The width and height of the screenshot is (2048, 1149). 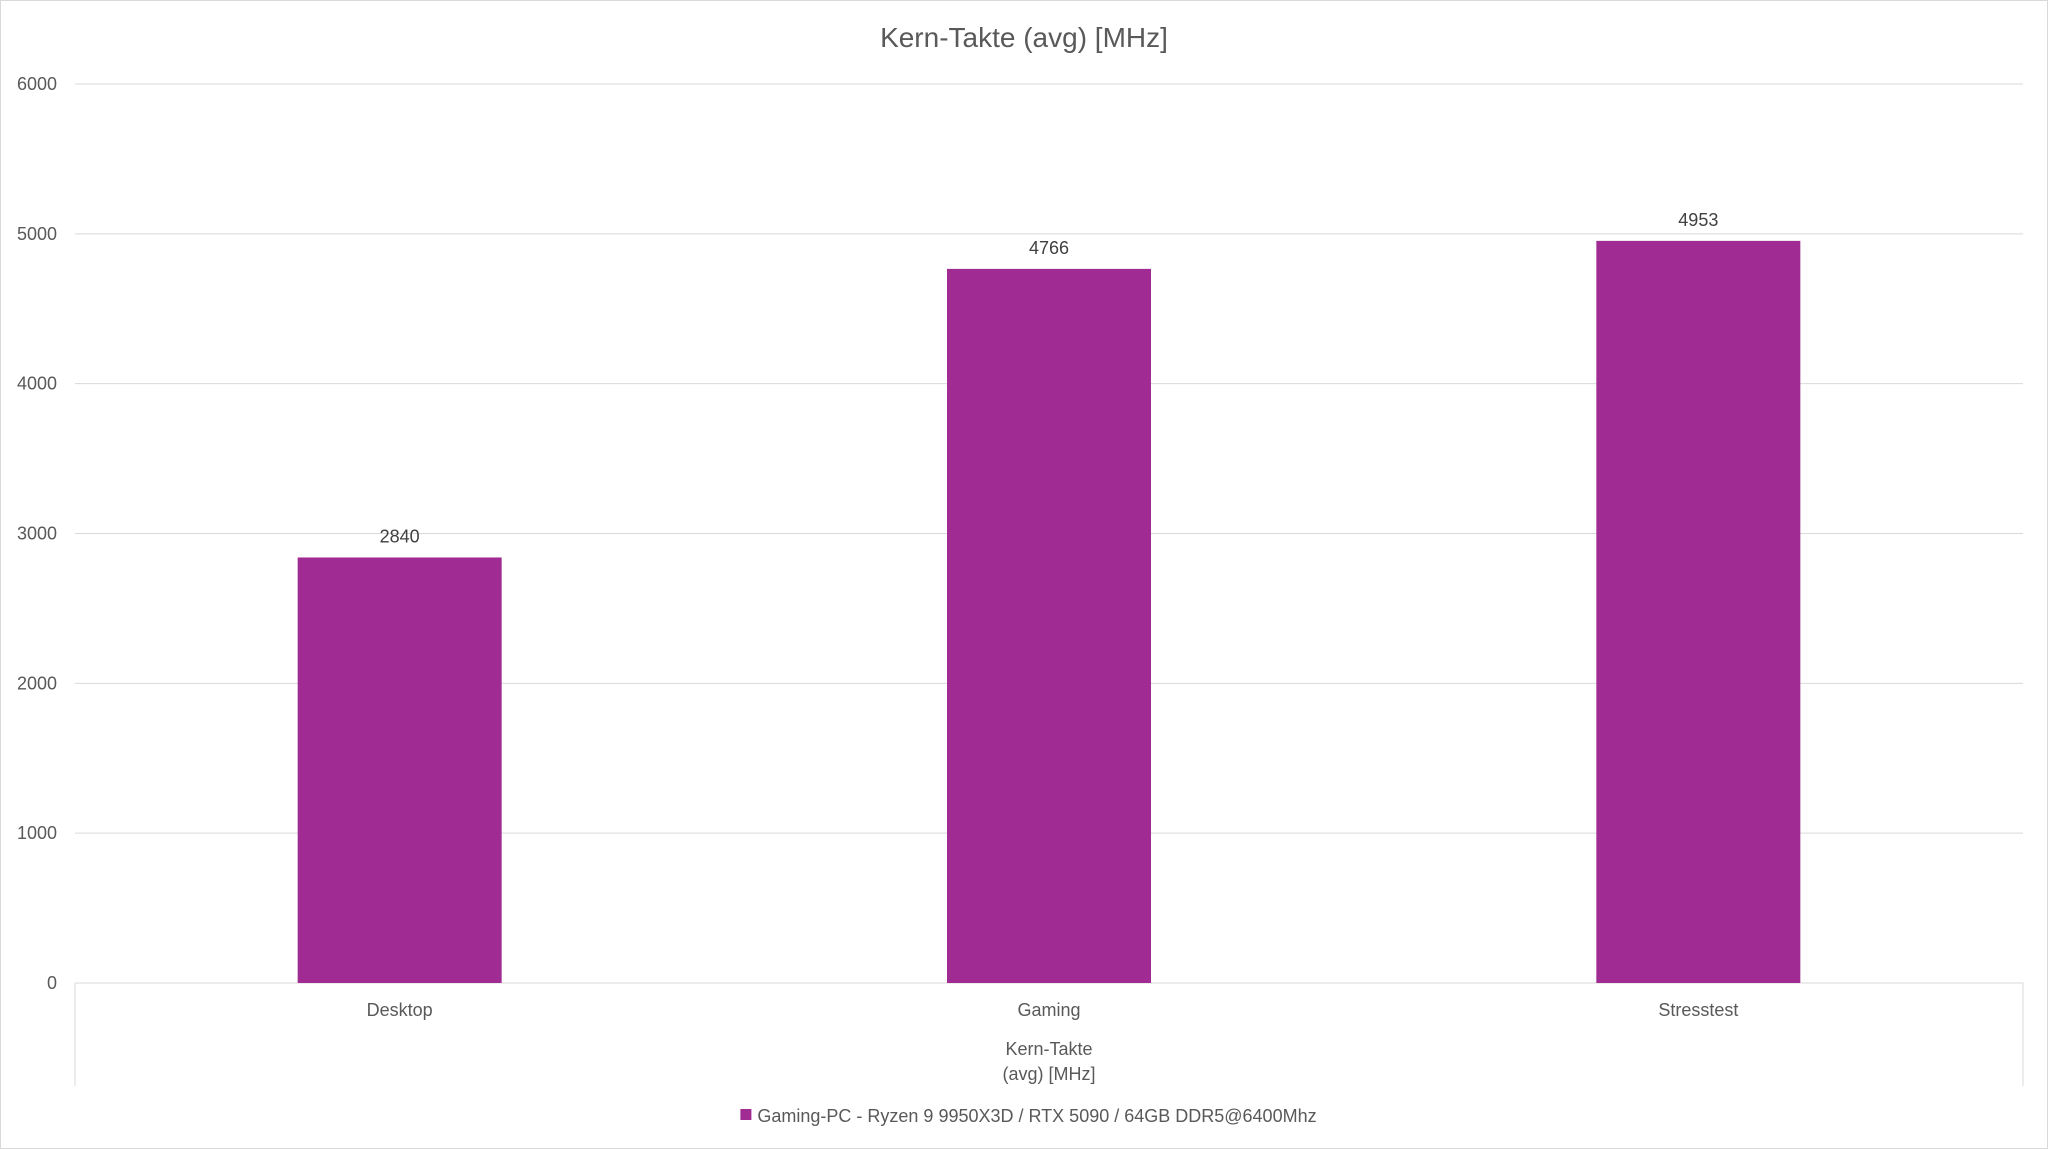 What do you see at coordinates (399, 770) in the screenshot?
I see `bar-desktop` at bounding box center [399, 770].